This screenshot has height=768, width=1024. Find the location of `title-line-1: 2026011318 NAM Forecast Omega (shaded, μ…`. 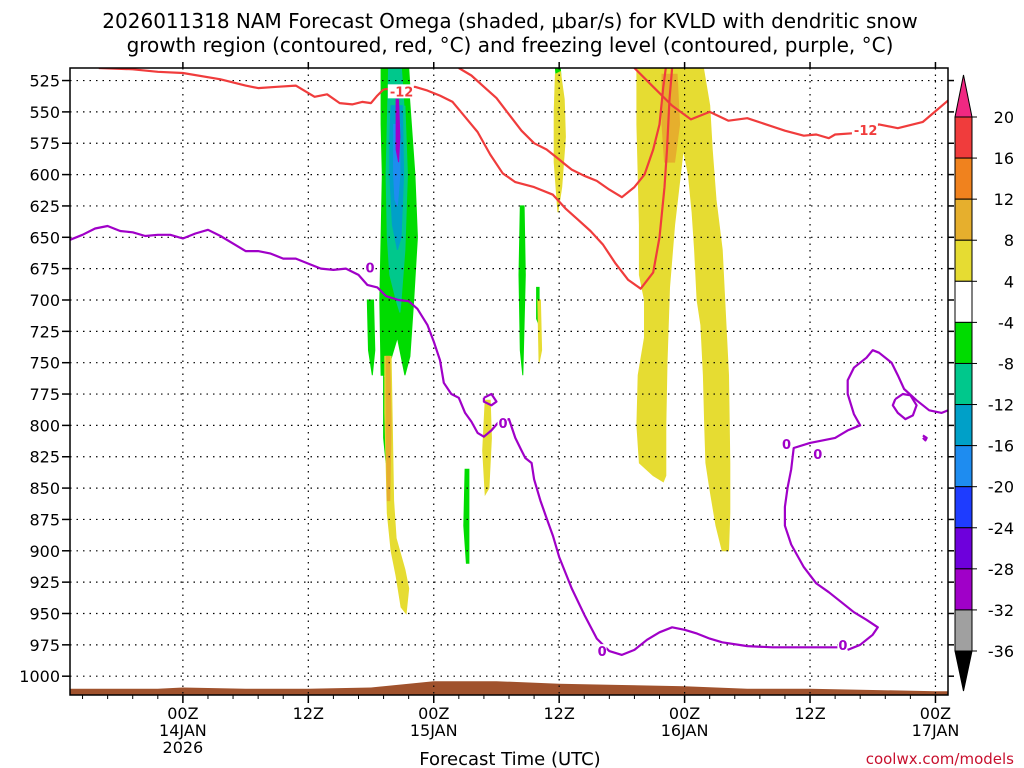

title-line-1: 2026011318 NAM Forecast Omega (shaded, μ… is located at coordinates (509, 21).